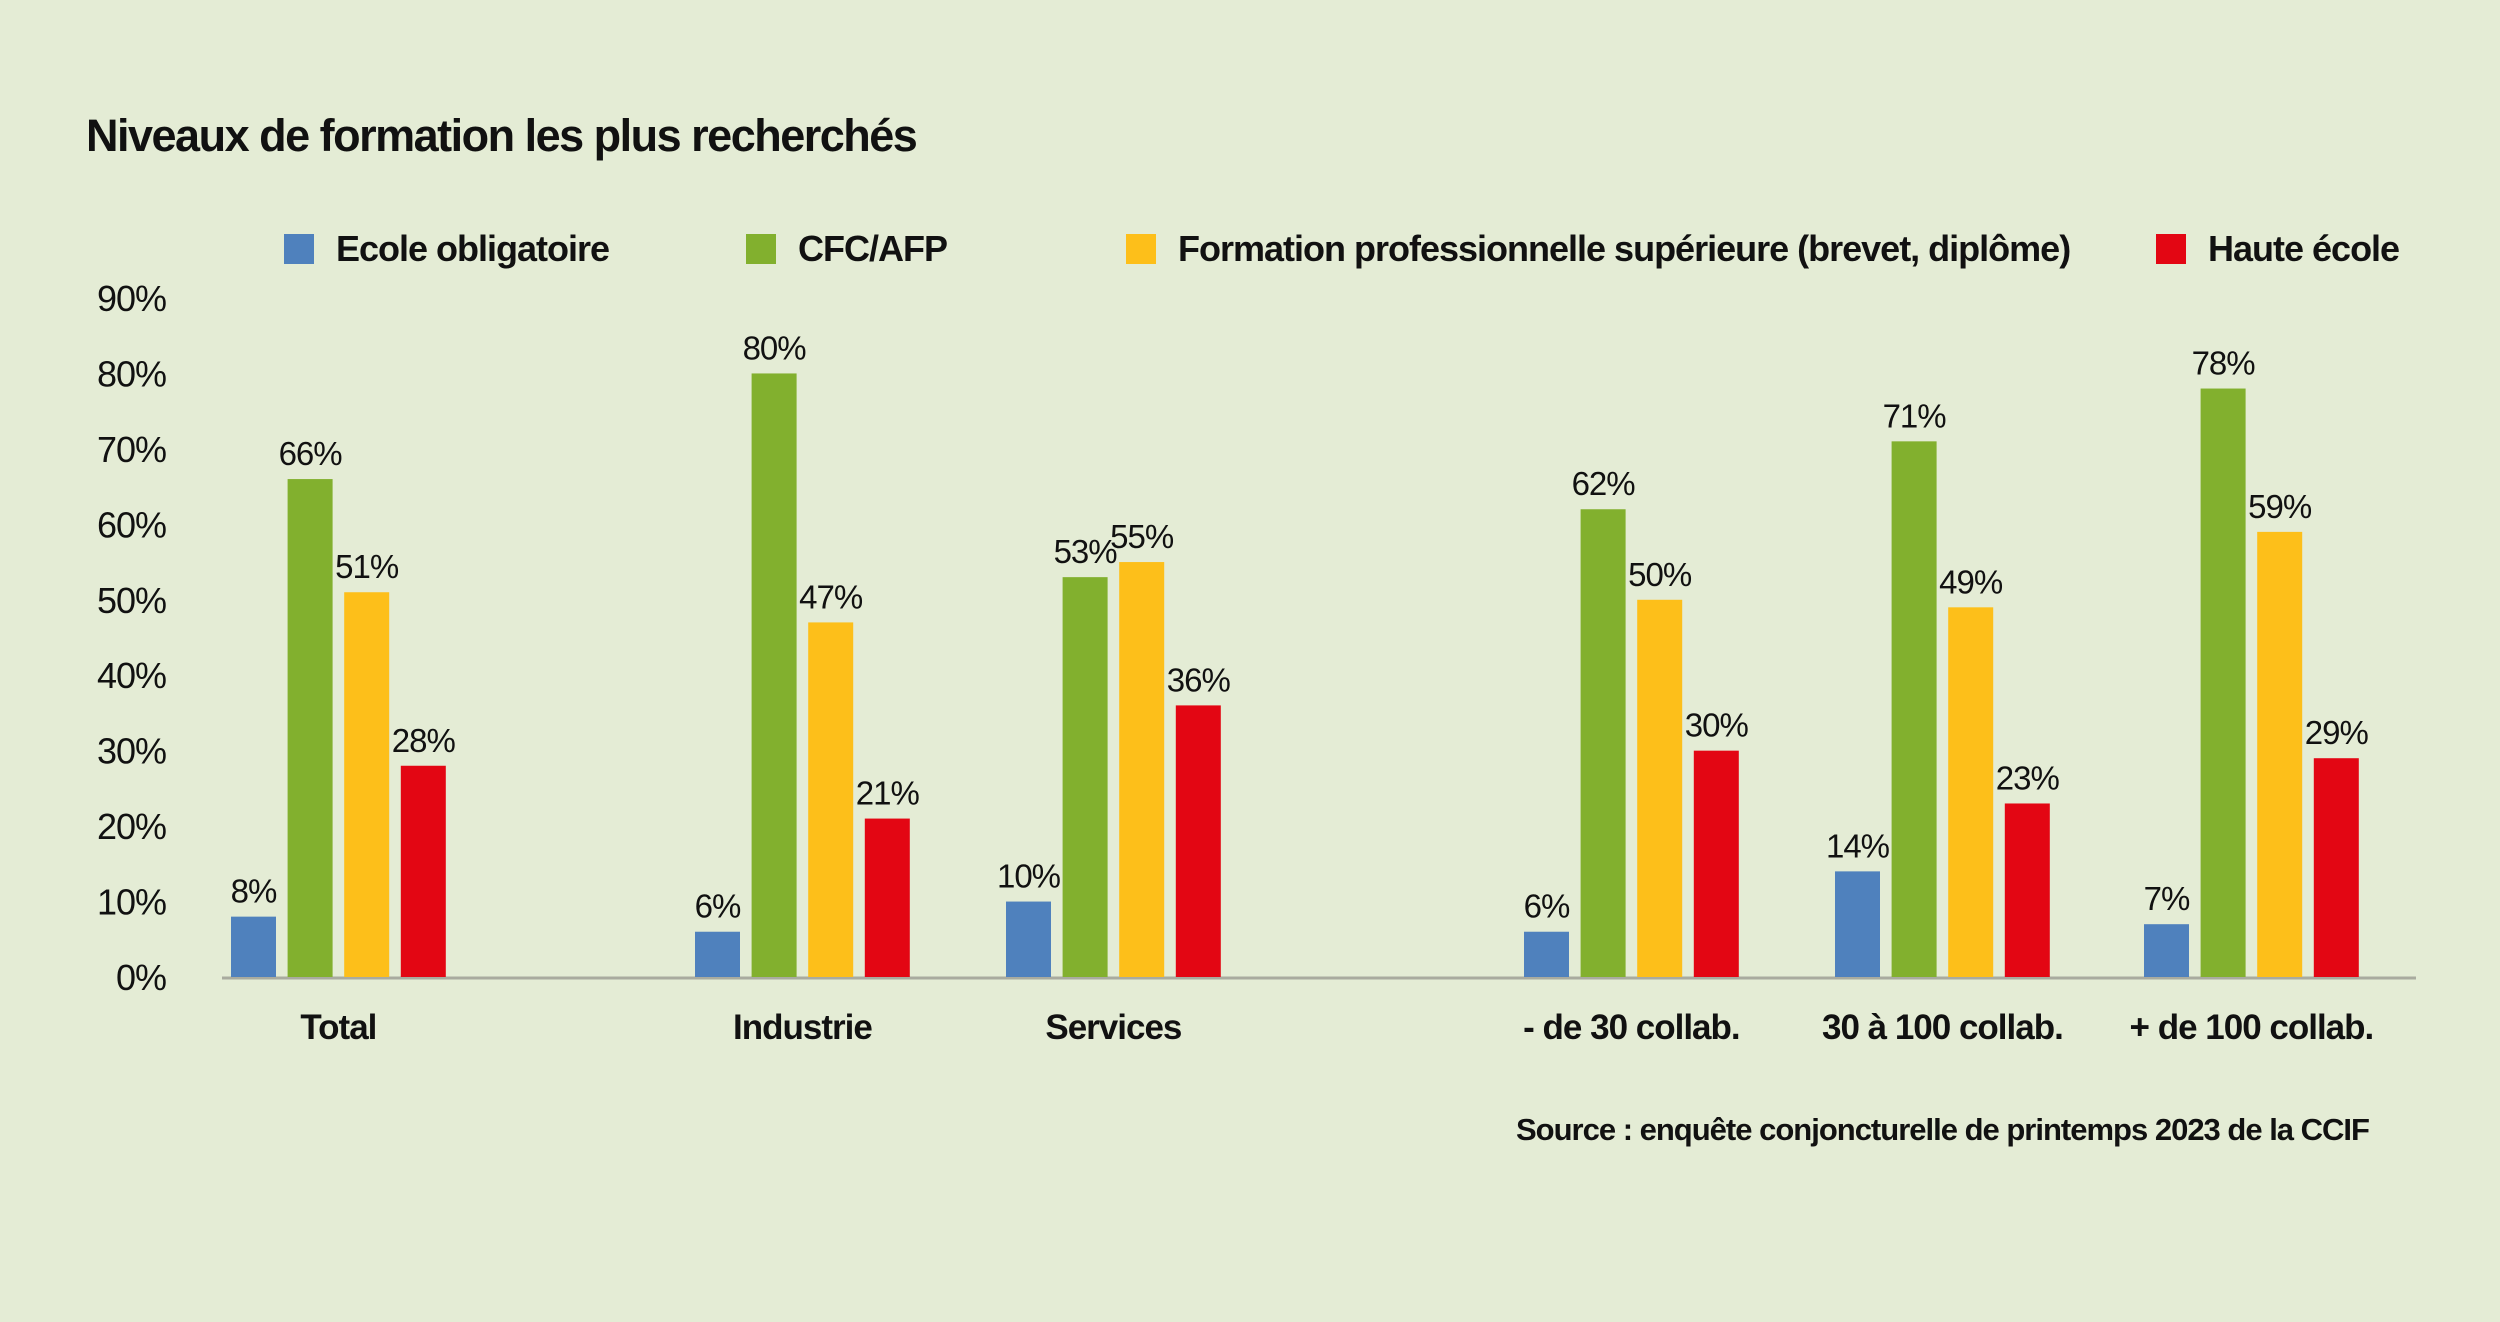 This screenshot has height=1322, width=2500. Describe the element at coordinates (311, 453) in the screenshot. I see `data-label: 66%` at that location.